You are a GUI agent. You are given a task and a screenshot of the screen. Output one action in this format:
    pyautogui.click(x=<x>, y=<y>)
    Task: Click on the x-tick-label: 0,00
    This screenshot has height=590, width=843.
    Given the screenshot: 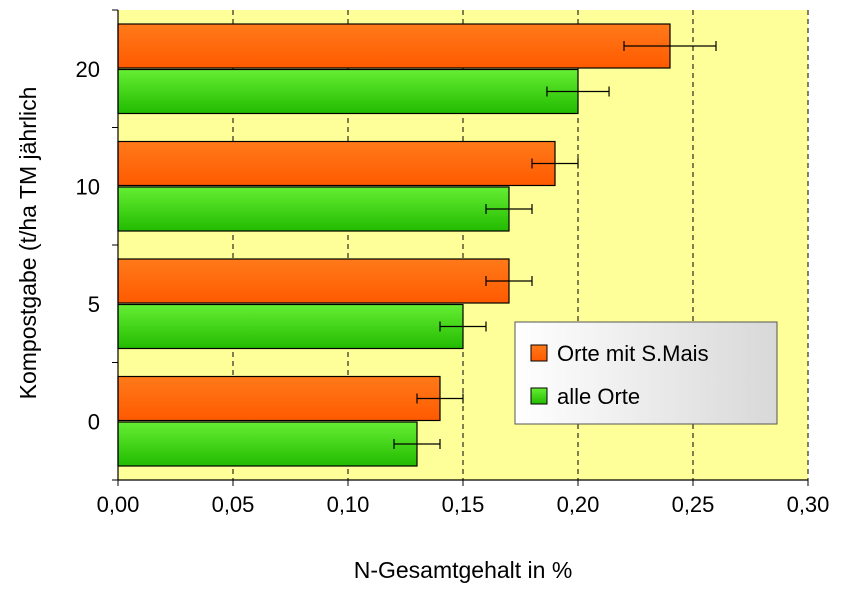 What is the action you would take?
    pyautogui.click(x=118, y=504)
    